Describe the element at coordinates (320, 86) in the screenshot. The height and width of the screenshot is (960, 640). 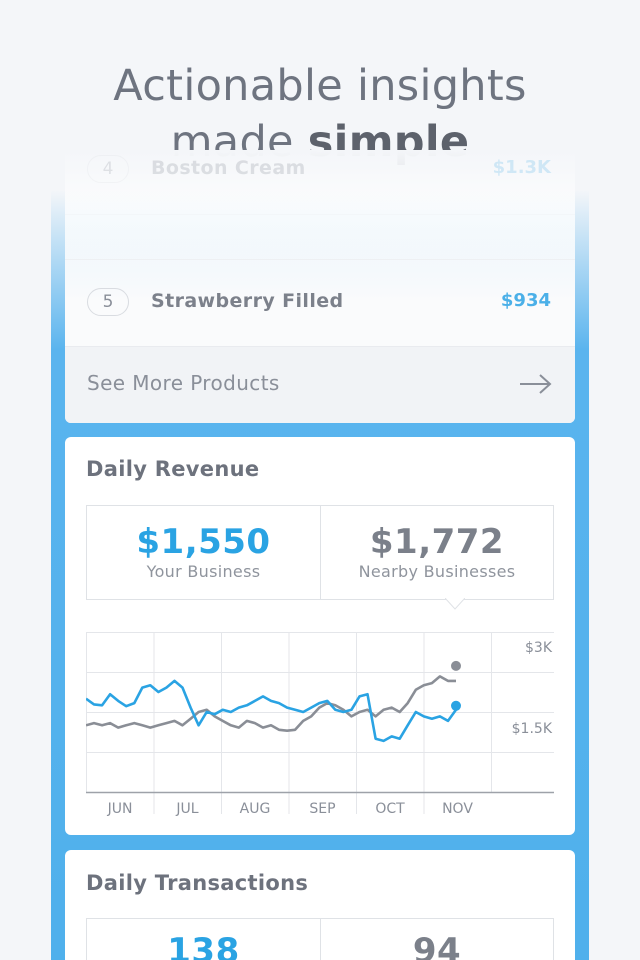
I see `headline-line-1: Actionable insights` at that location.